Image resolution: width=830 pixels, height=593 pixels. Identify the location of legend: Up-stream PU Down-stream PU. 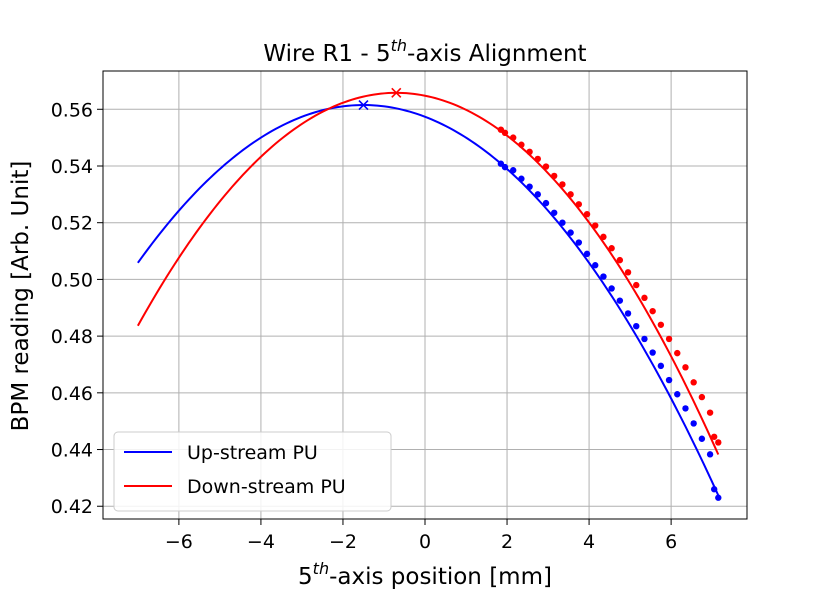
(252, 471).